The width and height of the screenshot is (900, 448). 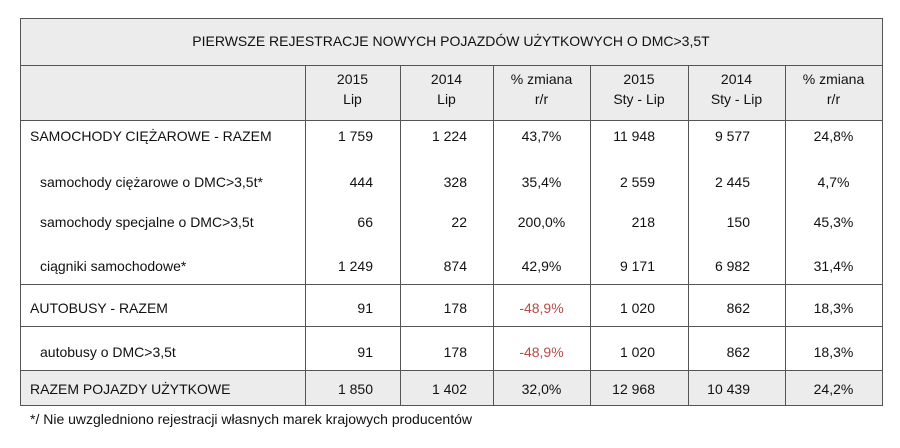 I want to click on cell: 24,8%, so click(x=833, y=136).